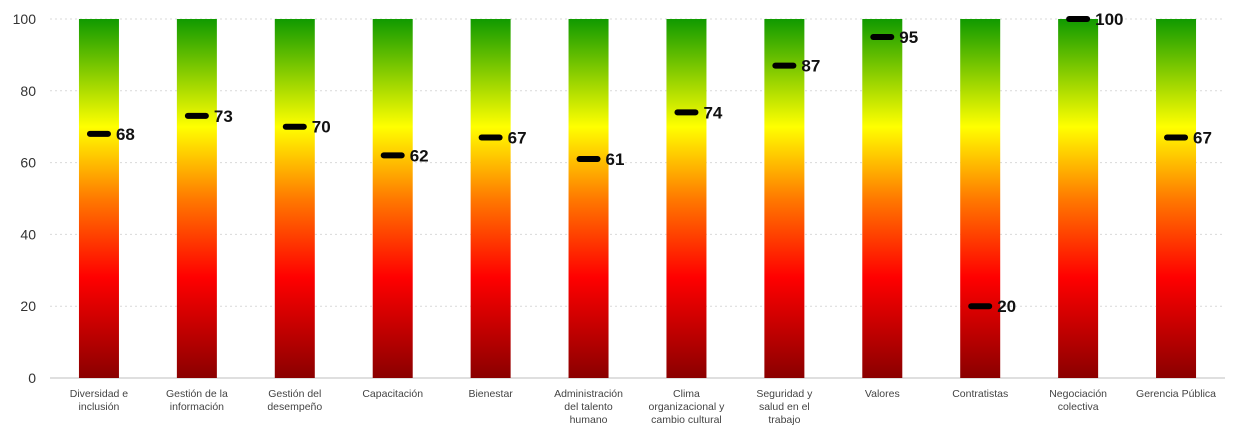 This screenshot has height=435, width=1238. I want to click on x-tick-label-line: Gerencia Pública, so click(1176, 394).